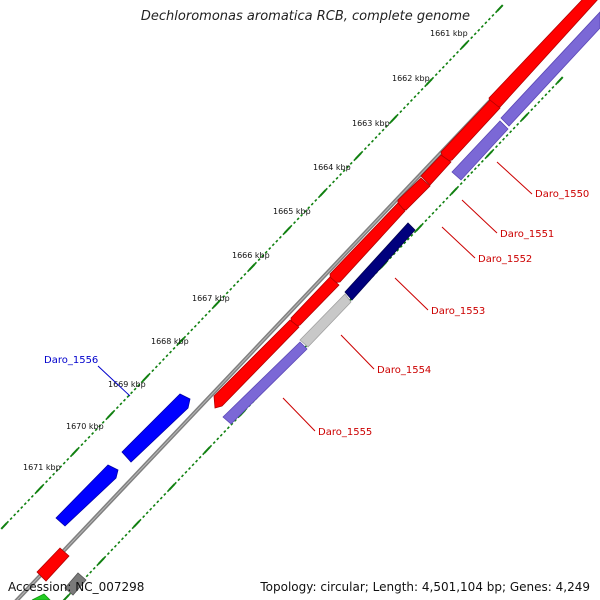  I want to click on gene-label-daro-1555: Daro_1555, so click(345, 432).